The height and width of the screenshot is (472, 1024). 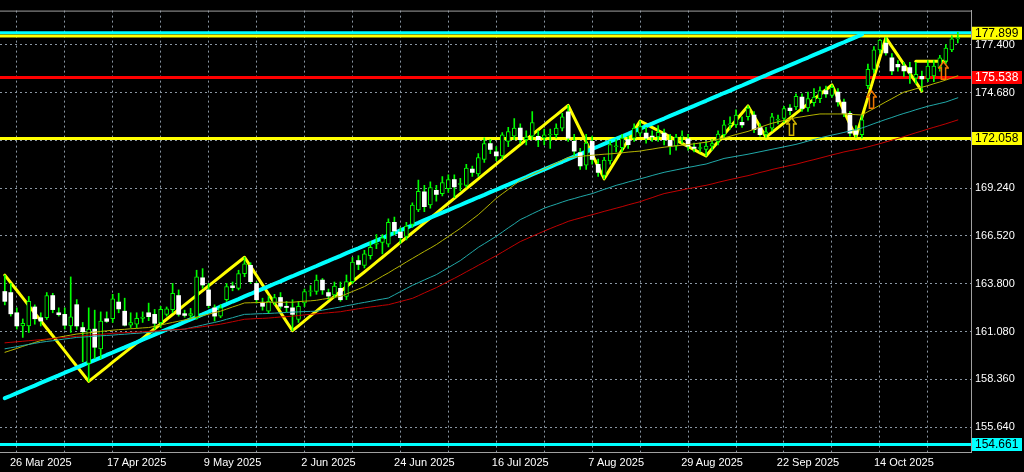 What do you see at coordinates (995, 187) in the screenshot?
I see `y-tick-label: 169.240` at bounding box center [995, 187].